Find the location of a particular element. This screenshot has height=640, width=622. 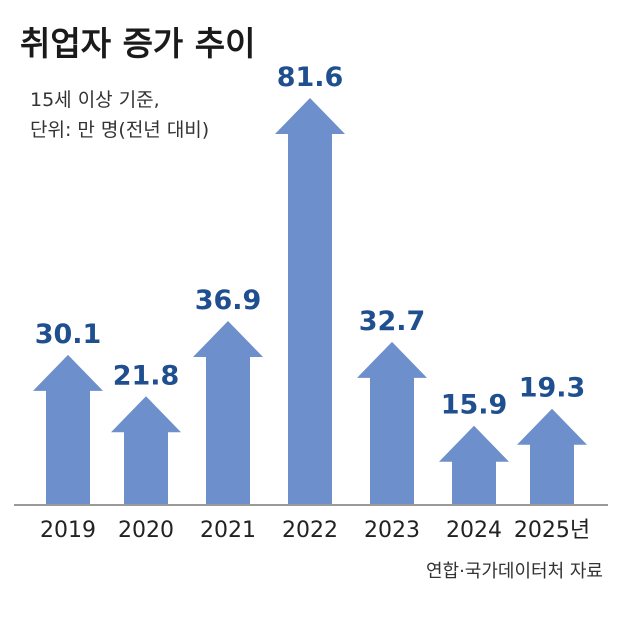

x-tick-label-2024: 2024 is located at coordinates (474, 530).